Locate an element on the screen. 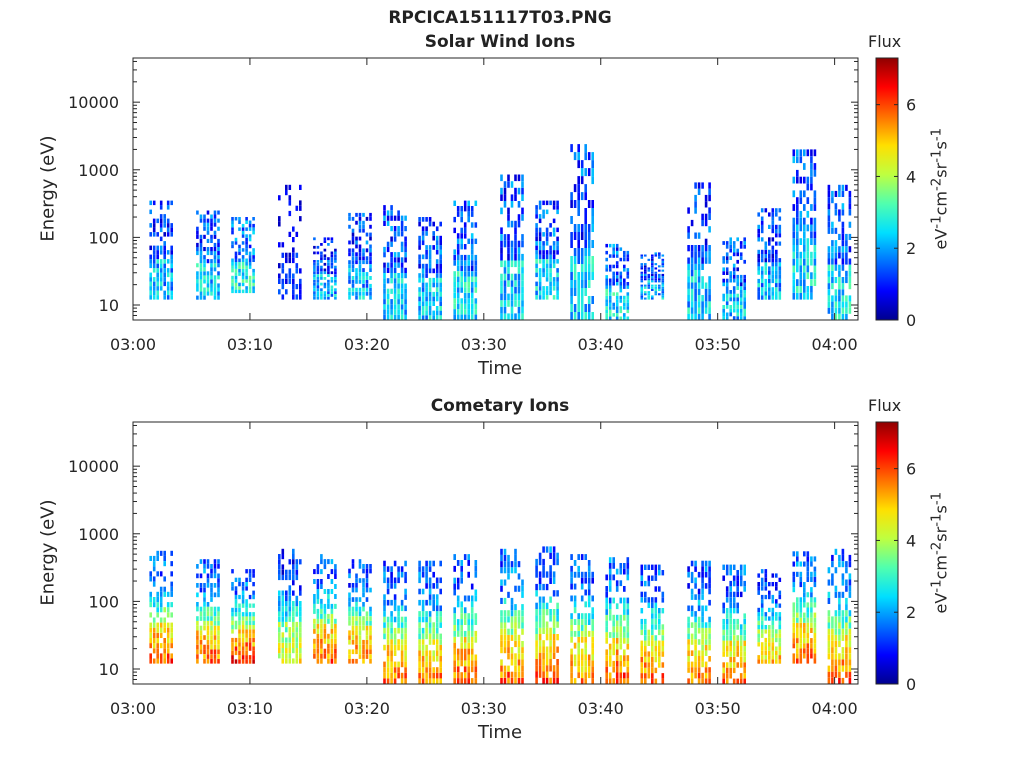 The height and width of the screenshot is (768, 1024). y-tick-label: 1000 is located at coordinates (98, 534).